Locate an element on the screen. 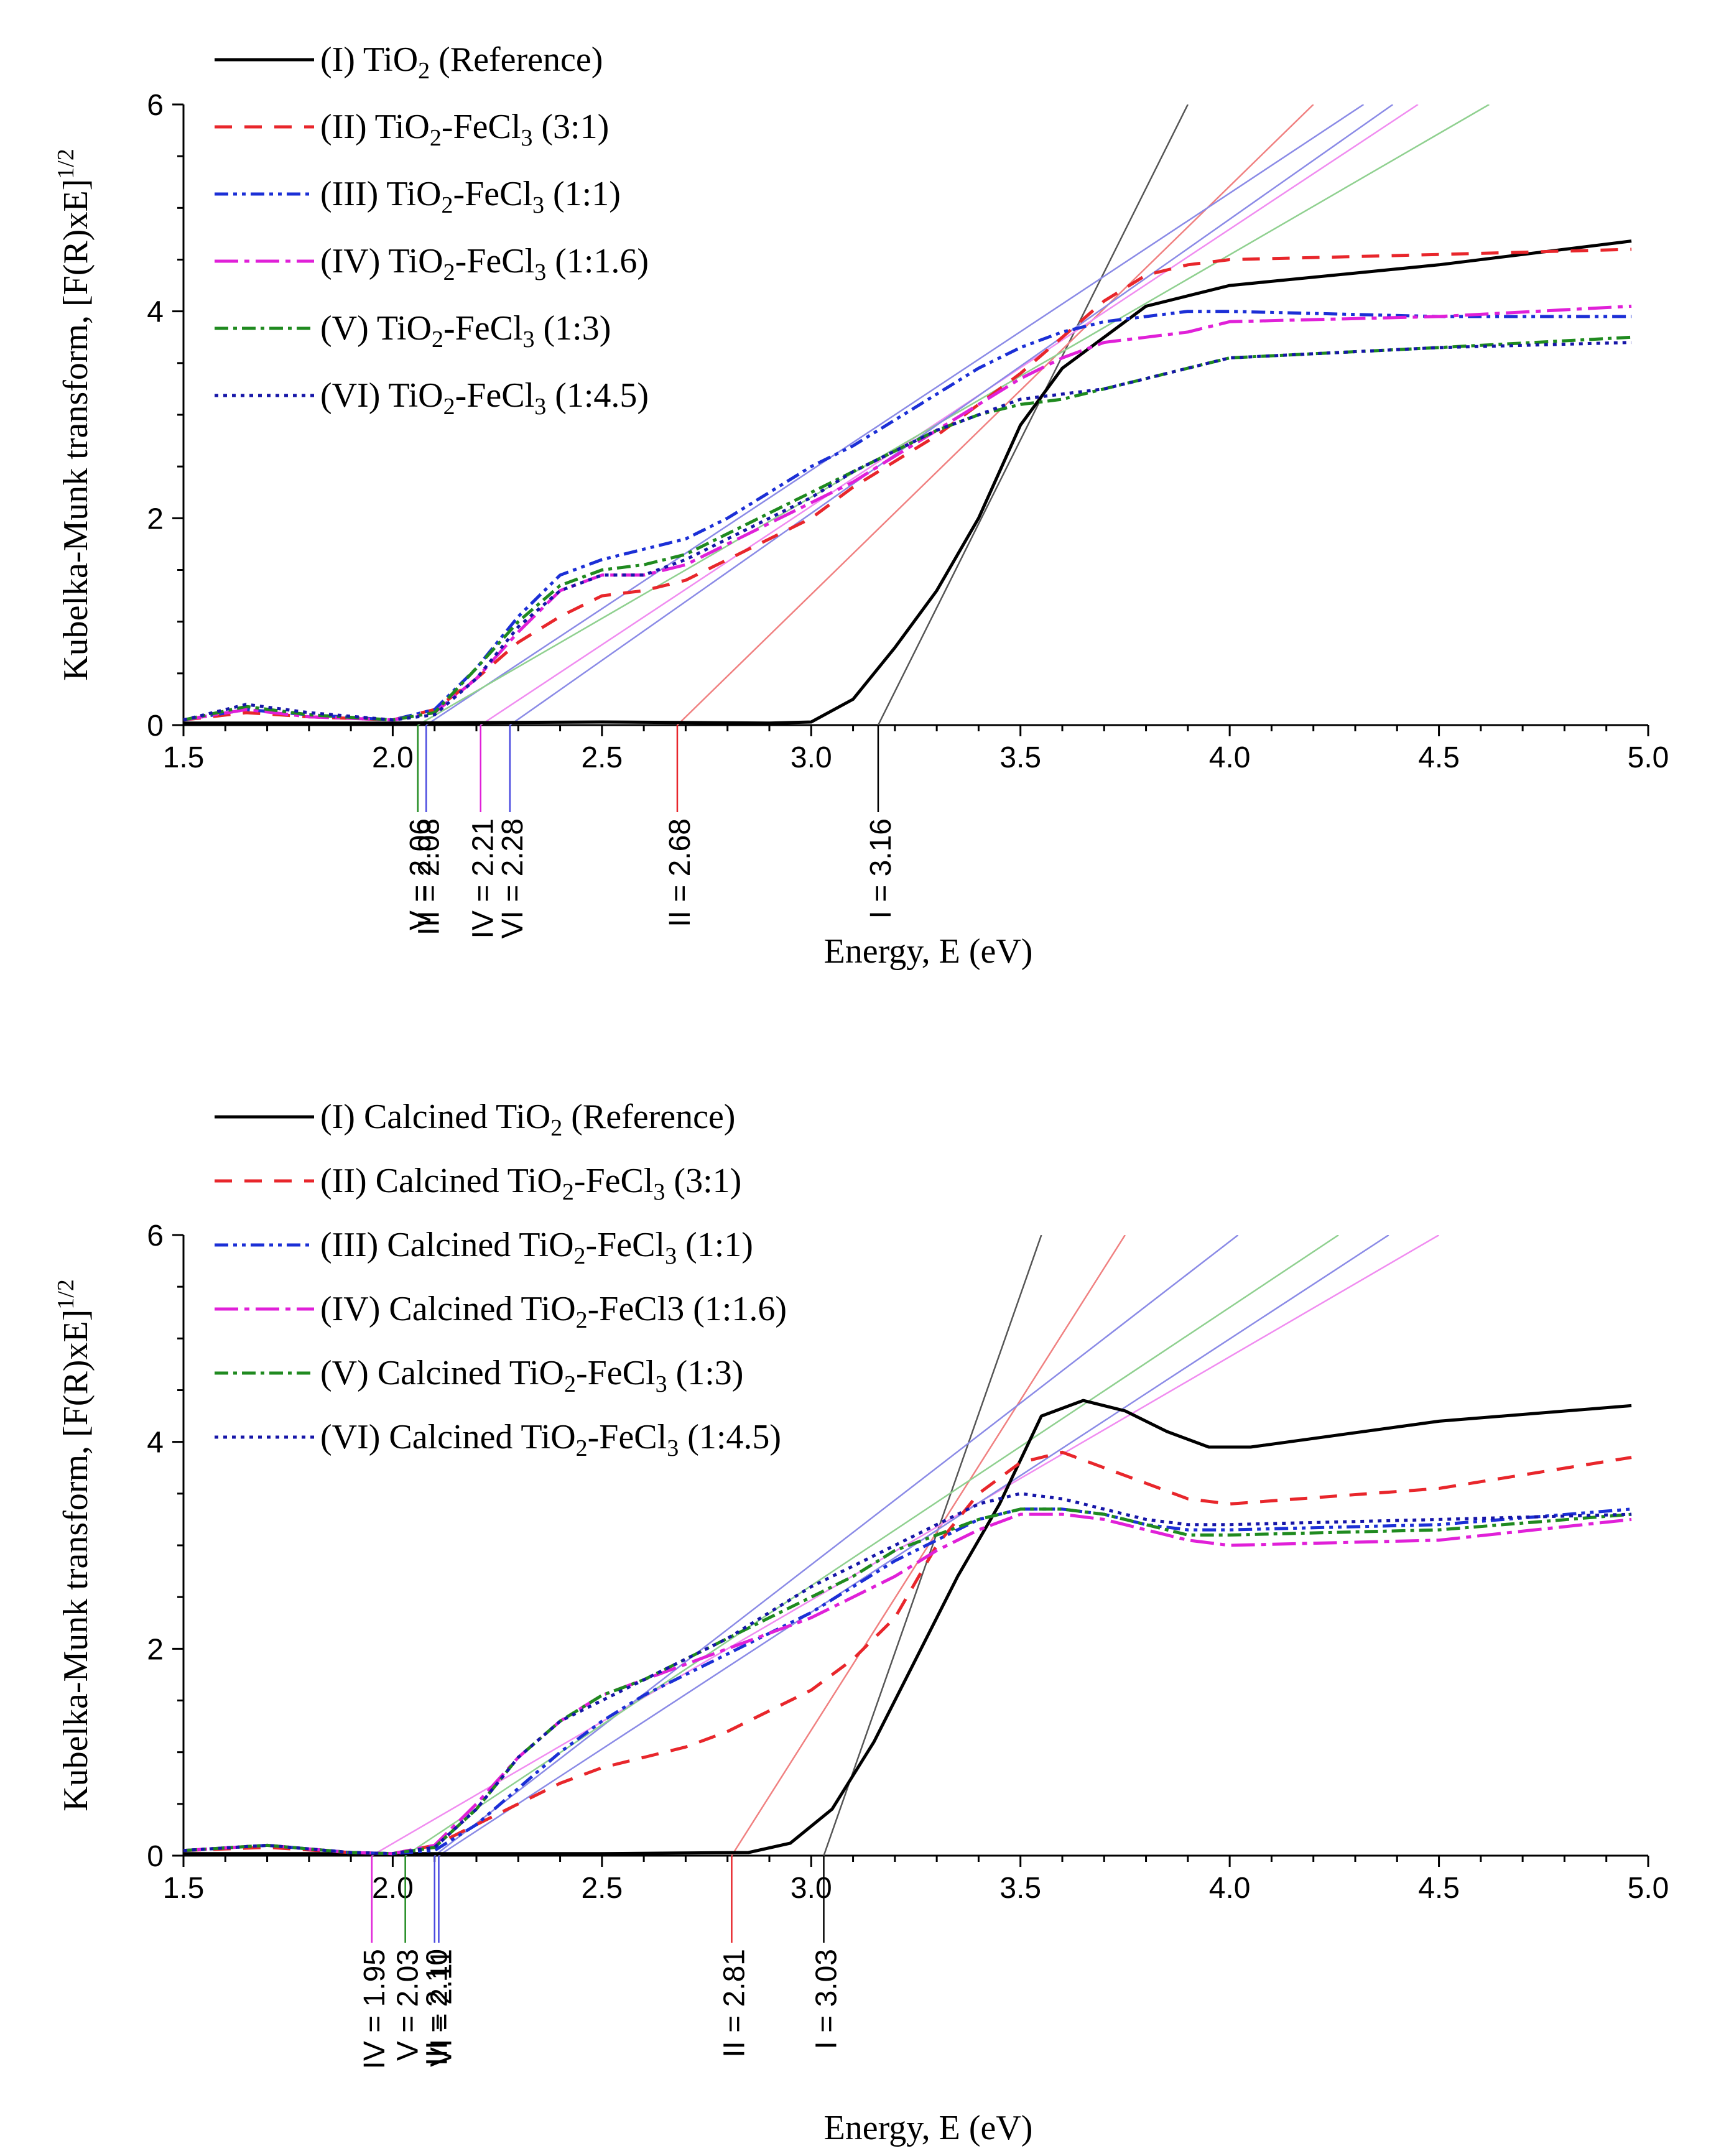 Image resolution: width=1711 pixels, height=2156 pixels. text-part: (V) TiO is located at coordinates (376, 328).